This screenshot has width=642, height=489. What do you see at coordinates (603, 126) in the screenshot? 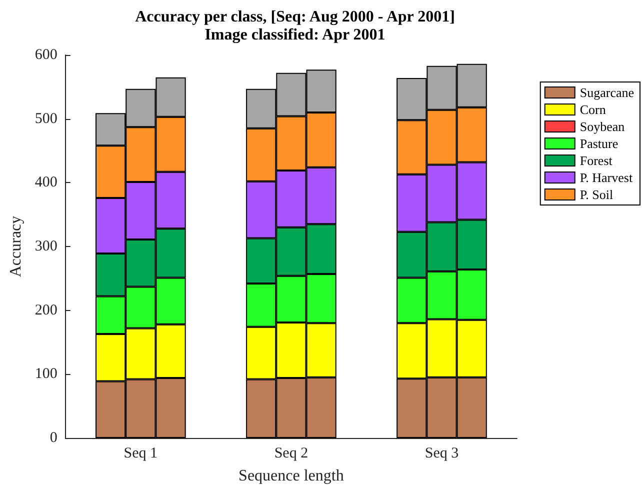
I see `legend-label: Soybean` at bounding box center [603, 126].